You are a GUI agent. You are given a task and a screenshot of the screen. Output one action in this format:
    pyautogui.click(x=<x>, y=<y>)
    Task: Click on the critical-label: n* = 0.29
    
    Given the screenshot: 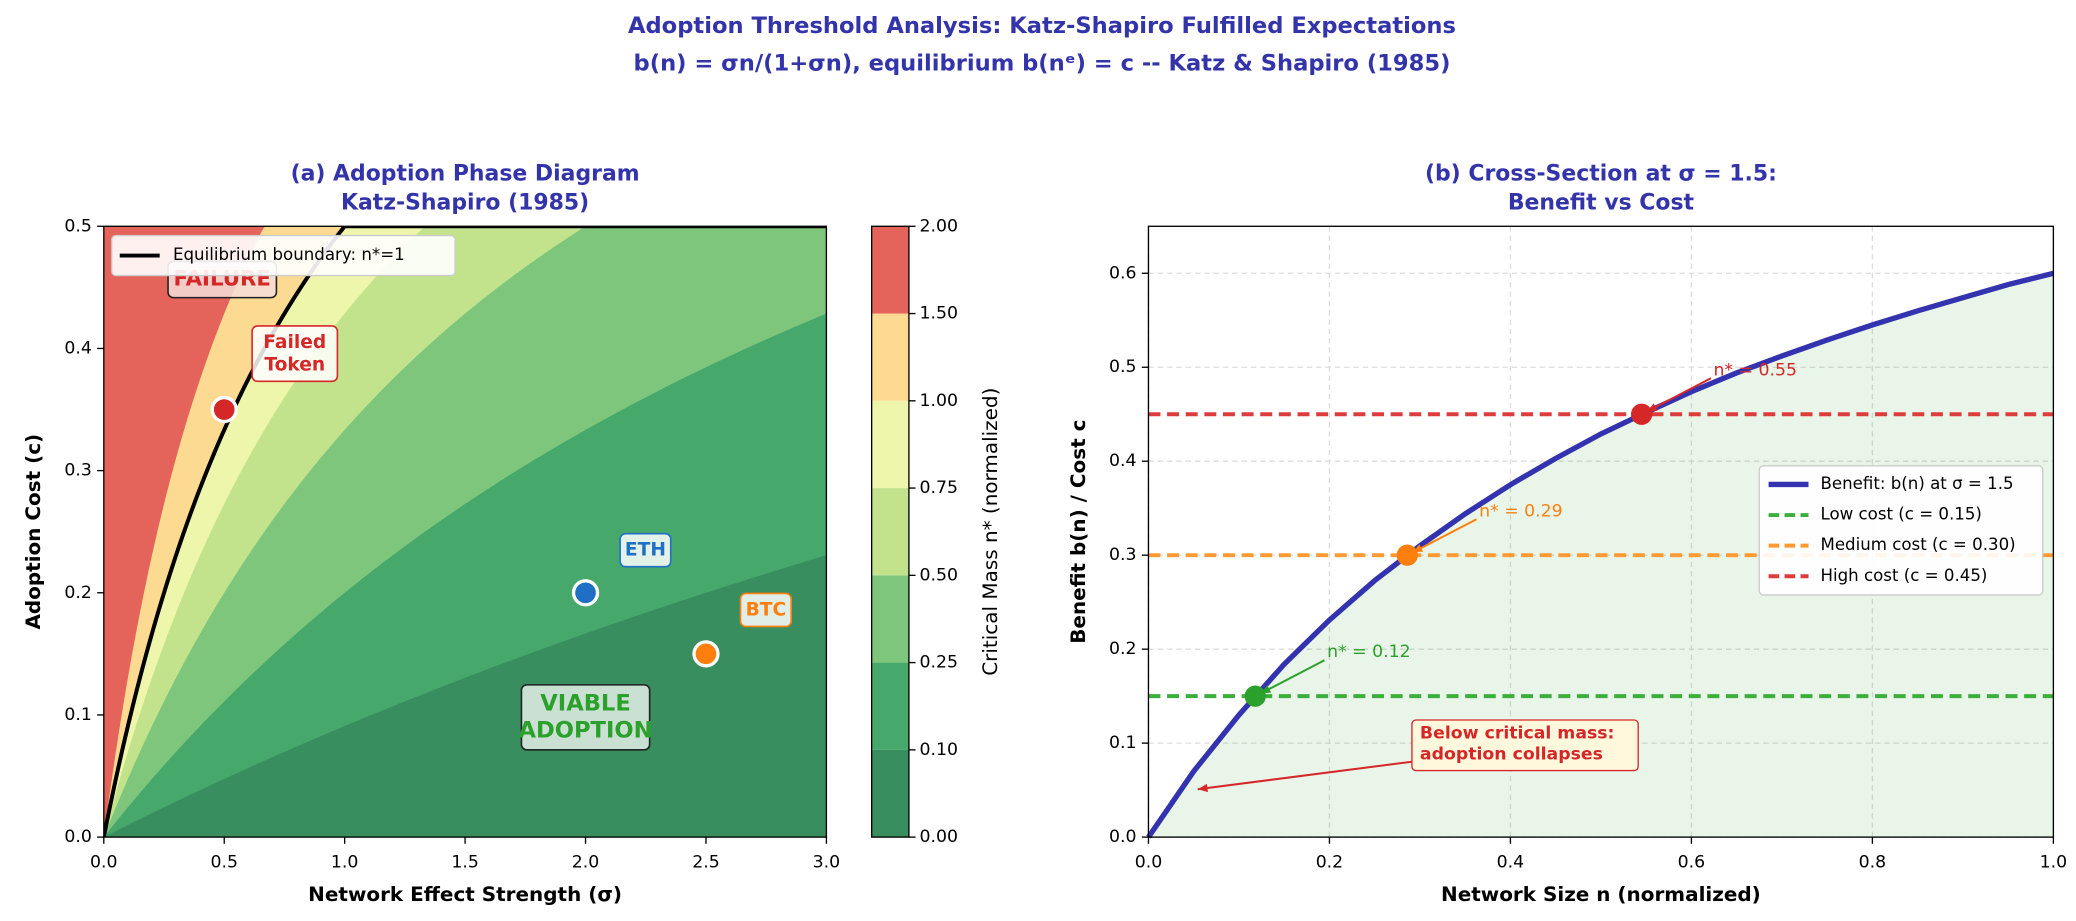 What is the action you would take?
    pyautogui.click(x=1521, y=511)
    